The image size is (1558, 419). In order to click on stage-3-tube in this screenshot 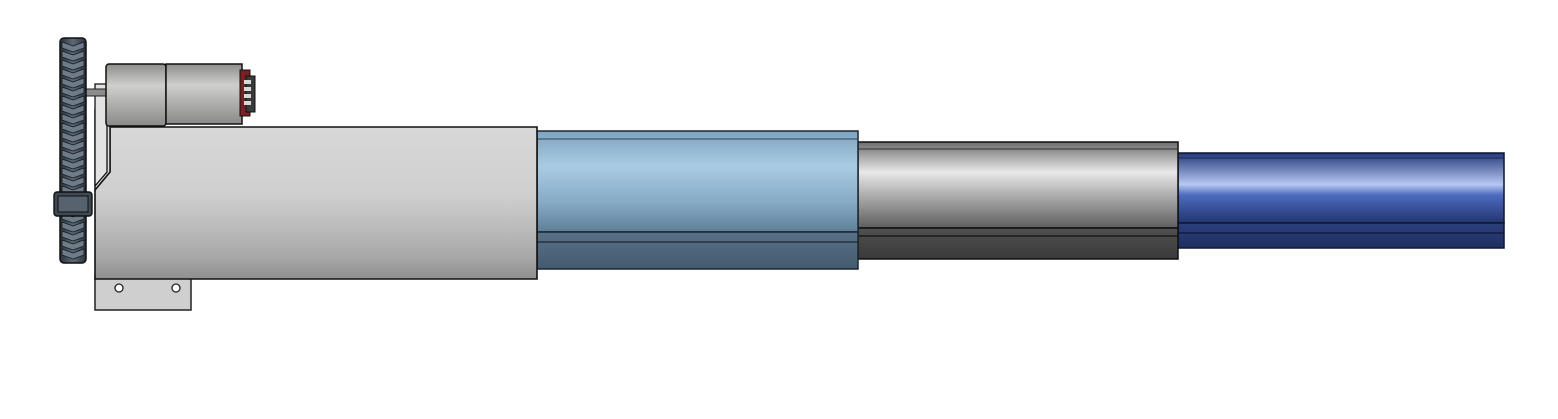, I will do `click(1341, 200)`.